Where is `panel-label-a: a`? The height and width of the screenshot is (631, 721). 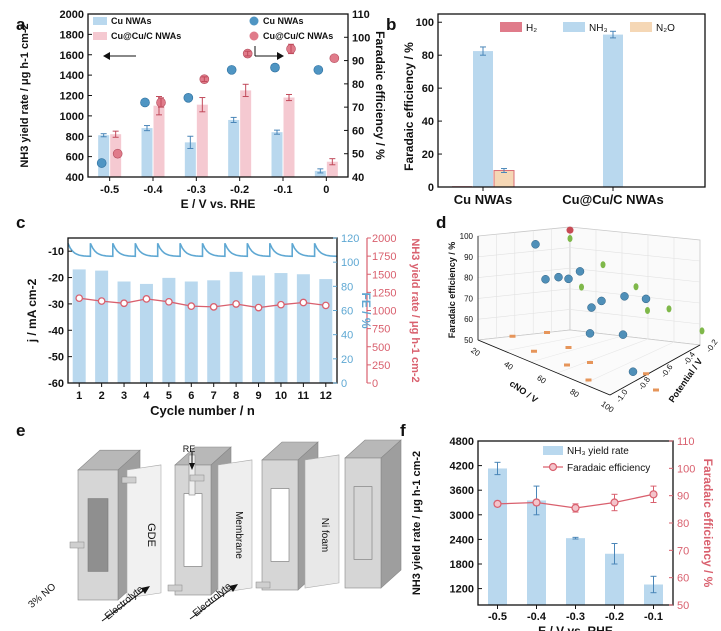
panel-label-a: a is located at coordinates (21, 24).